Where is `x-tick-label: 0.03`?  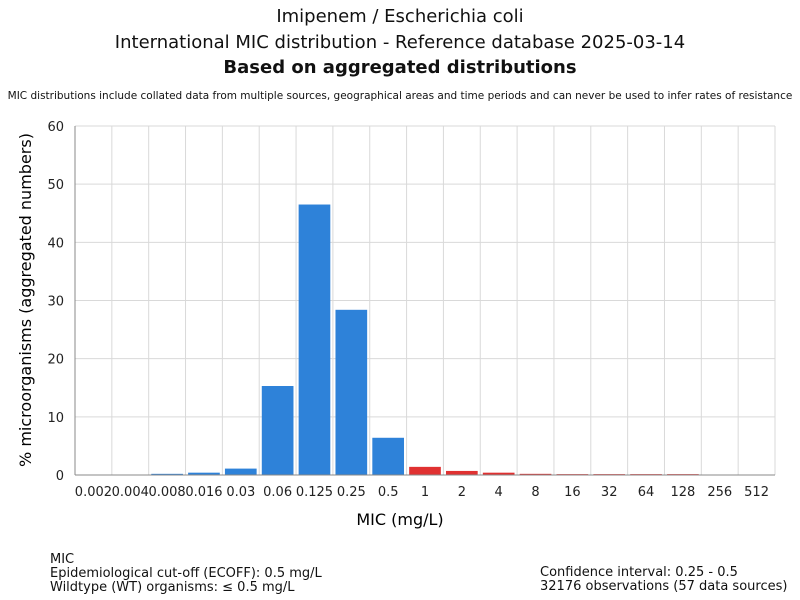 x-tick-label: 0.03 is located at coordinates (240, 492).